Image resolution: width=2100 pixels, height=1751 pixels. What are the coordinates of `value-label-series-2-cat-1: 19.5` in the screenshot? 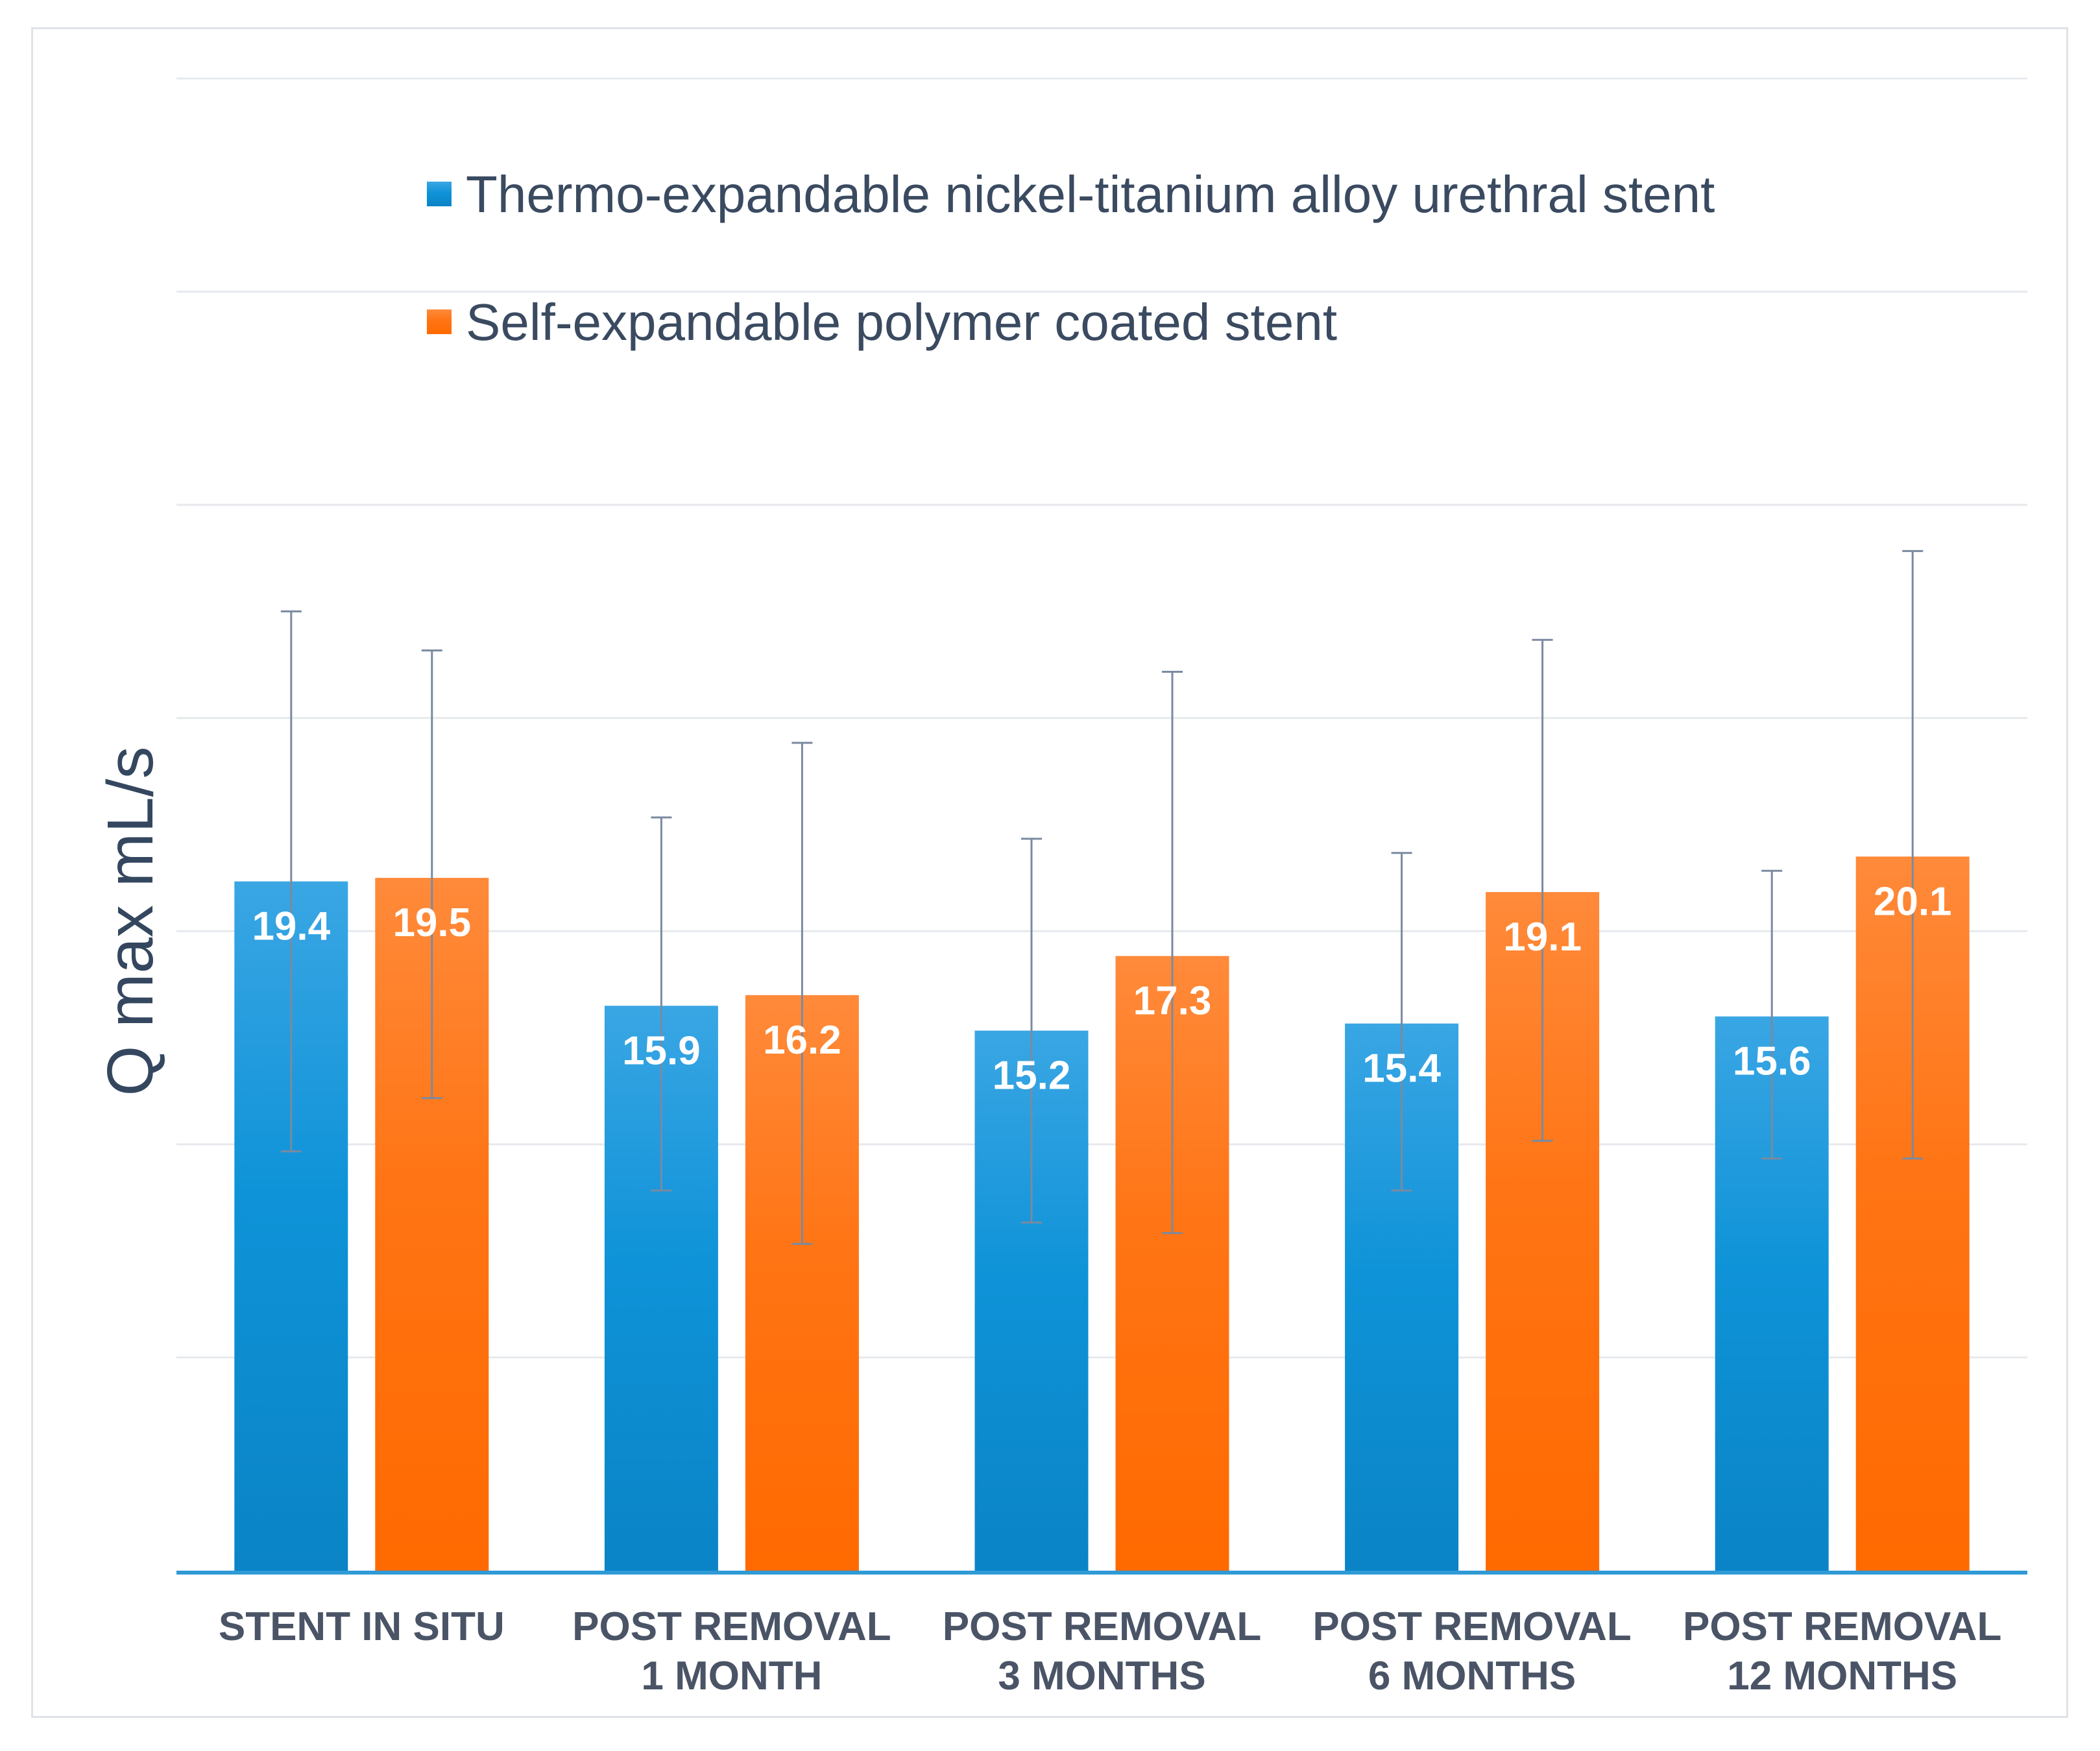 It's located at (431, 922).